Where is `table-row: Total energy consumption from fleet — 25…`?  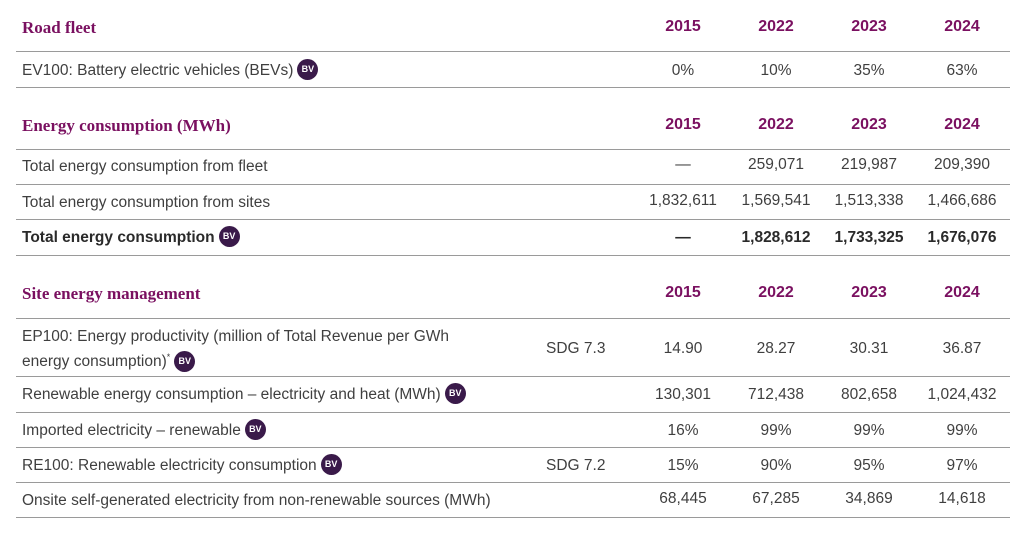
table-row: Total energy consumption from fleet — 25… is located at coordinates (513, 167).